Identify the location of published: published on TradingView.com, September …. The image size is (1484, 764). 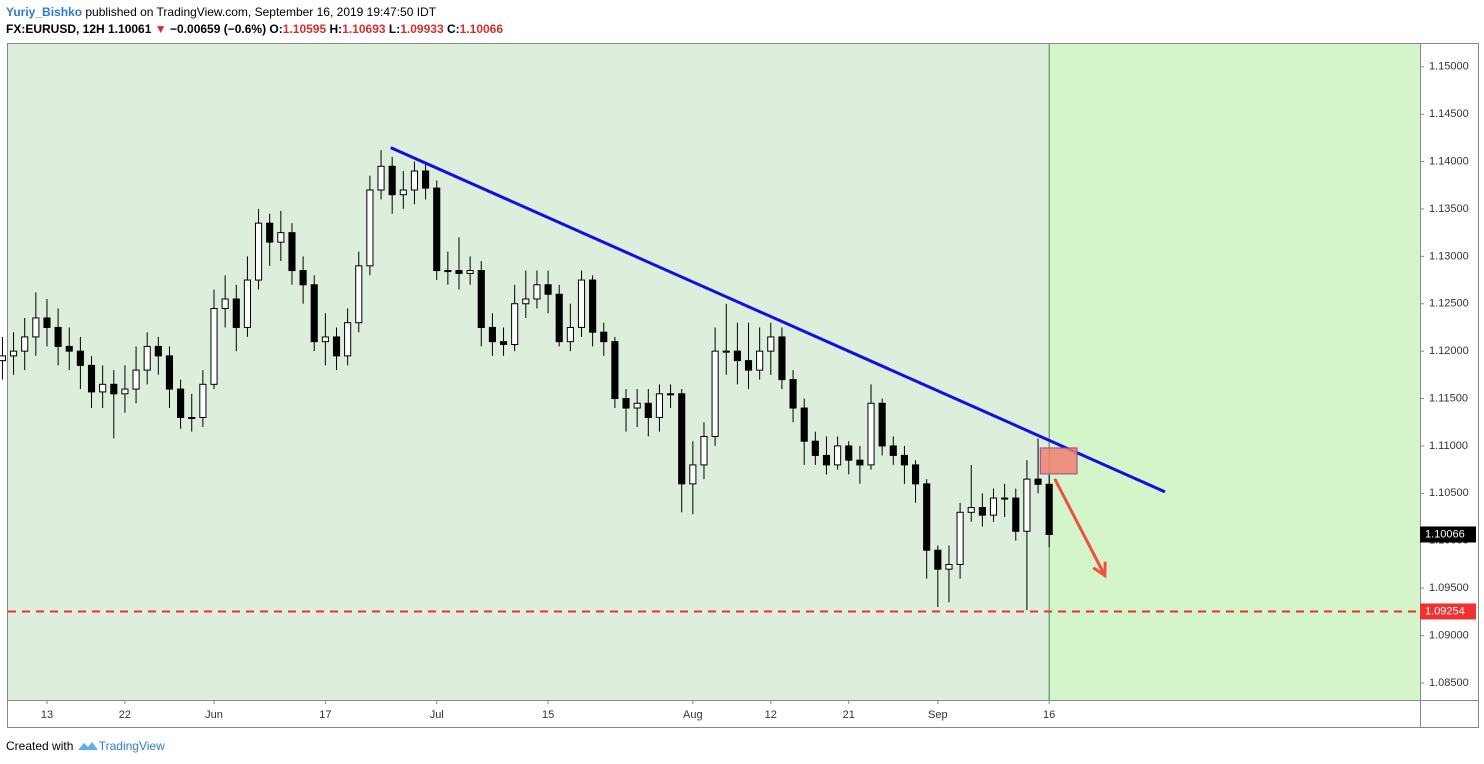
(261, 12).